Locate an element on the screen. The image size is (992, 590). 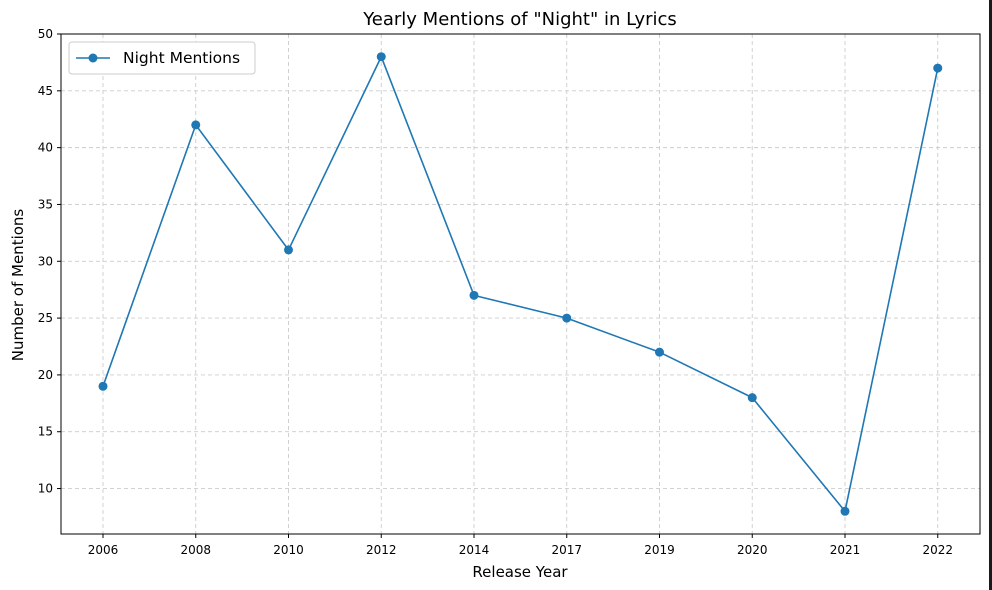
legend-marker-swatch is located at coordinates (93, 58).